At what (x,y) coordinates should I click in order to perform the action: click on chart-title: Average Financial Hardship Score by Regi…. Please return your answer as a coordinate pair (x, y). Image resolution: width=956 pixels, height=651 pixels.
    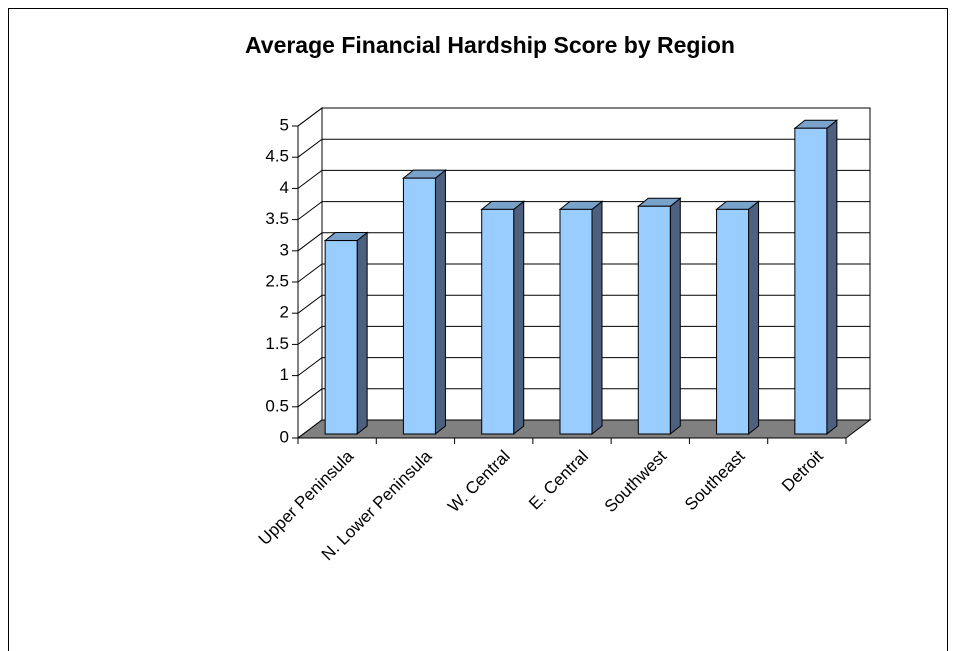
    Looking at the image, I should click on (490, 45).